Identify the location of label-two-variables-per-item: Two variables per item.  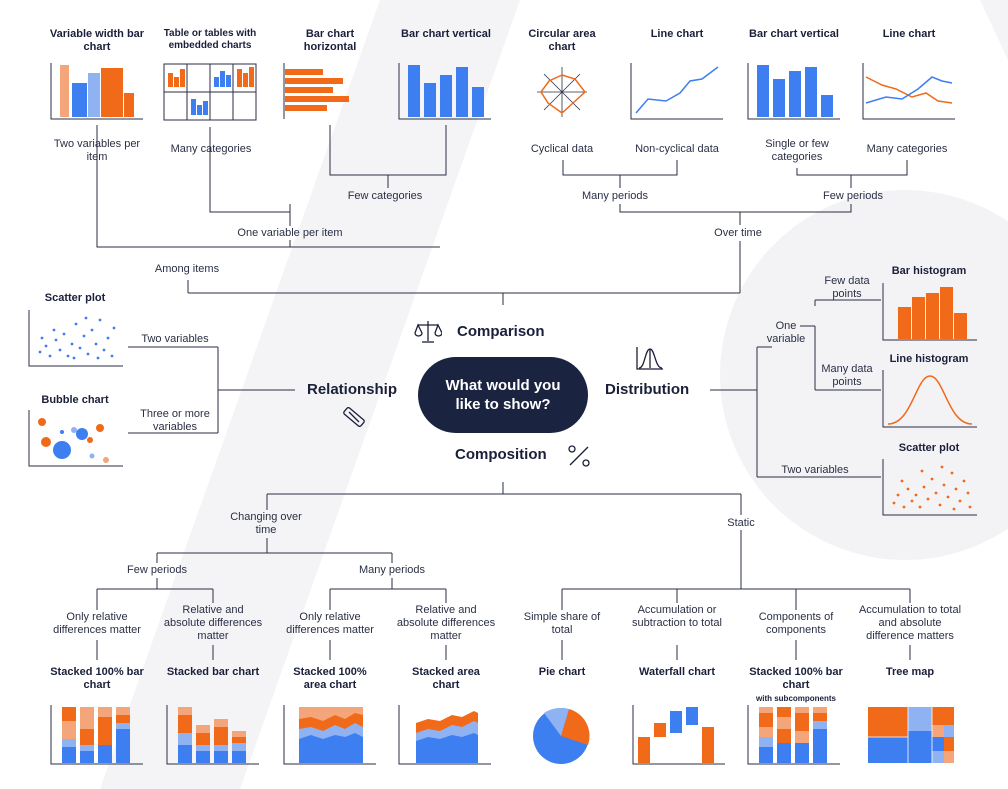
(97, 150).